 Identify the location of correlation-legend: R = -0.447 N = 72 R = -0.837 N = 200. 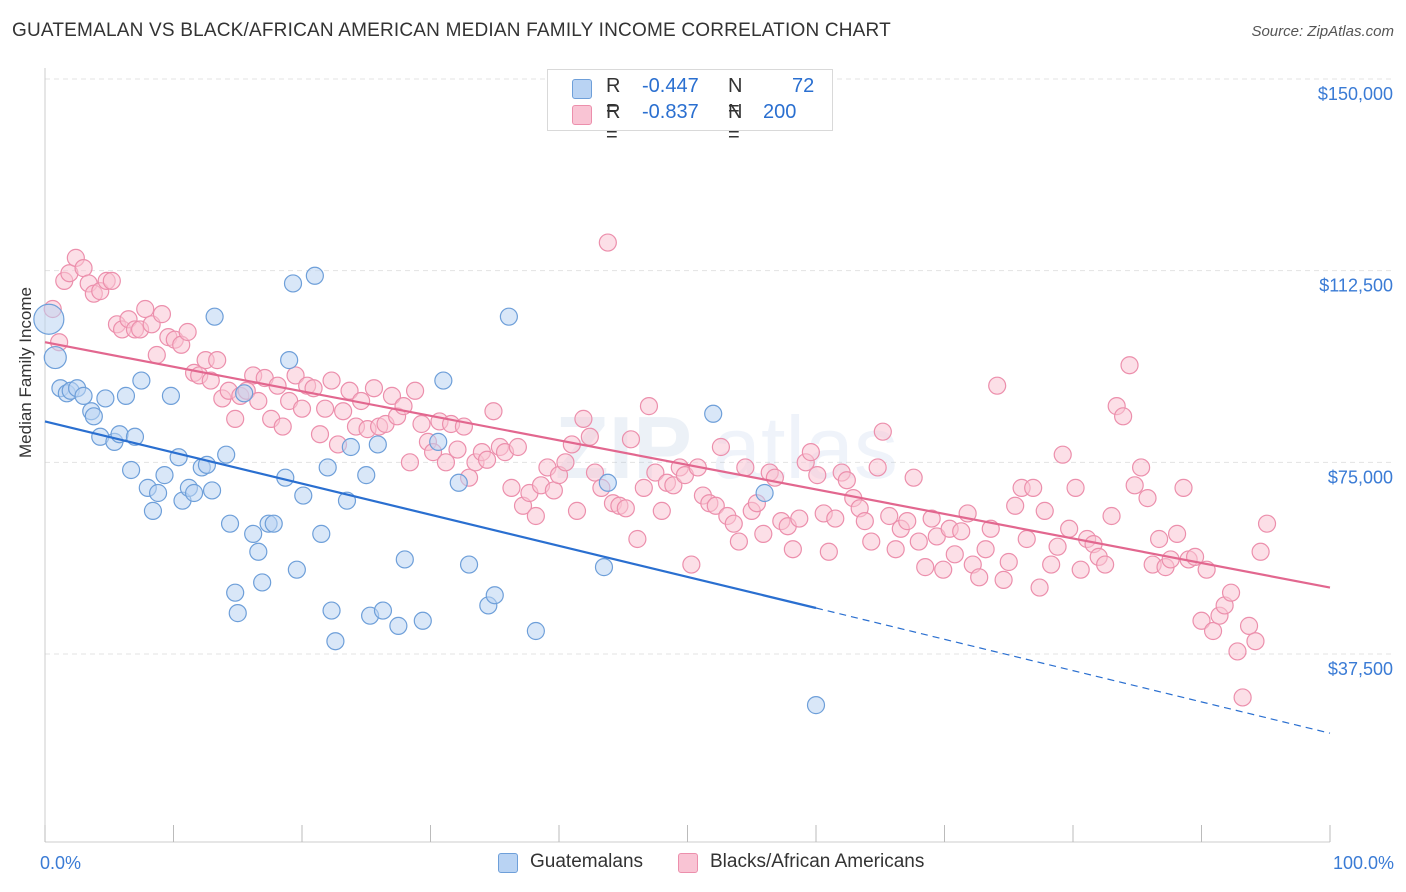
(690, 107).